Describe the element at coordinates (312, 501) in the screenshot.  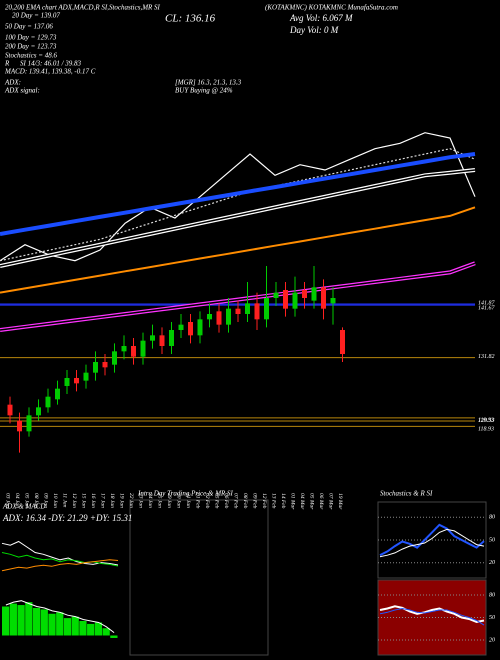
I see `date-label: 05 Mar` at that location.